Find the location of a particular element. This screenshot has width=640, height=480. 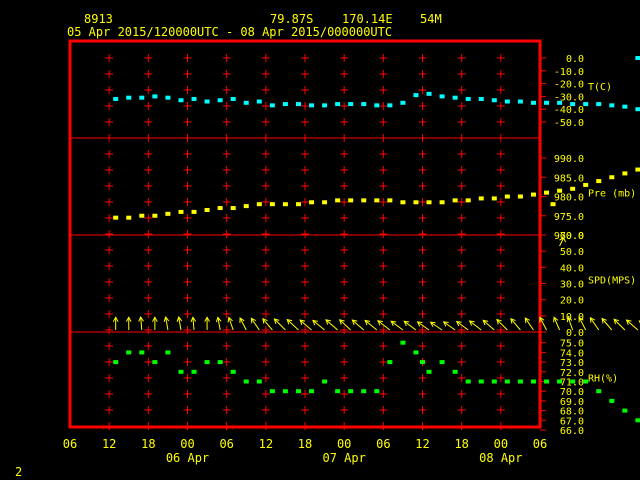

x-date-label: 08 Apr is located at coordinates (500, 458).